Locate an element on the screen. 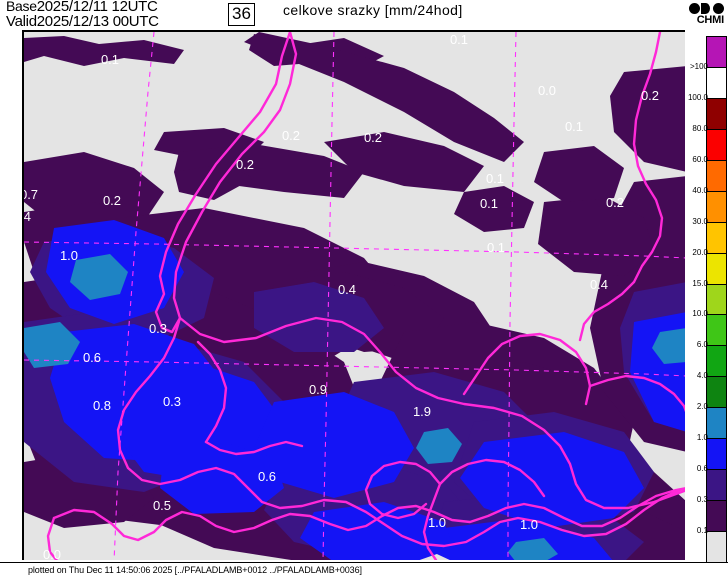 The height and width of the screenshot is (578, 728). base-label: Base is located at coordinates (21, 7).